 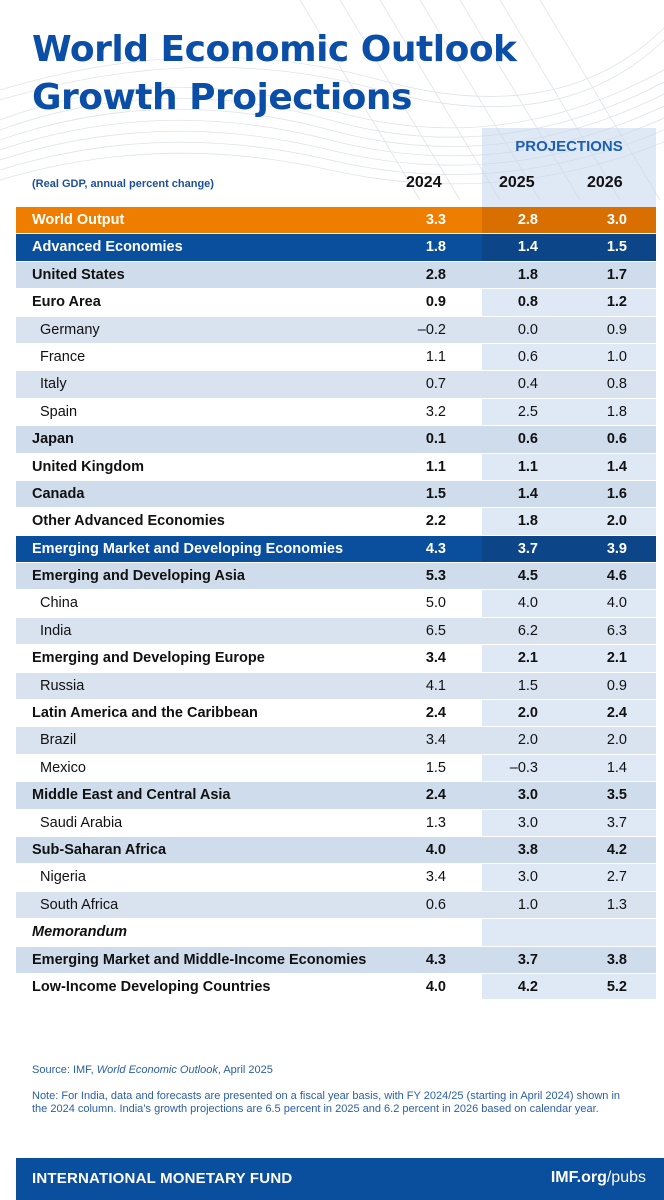 What do you see at coordinates (523, 767) in the screenshot?
I see `cell-2025: –0.3` at bounding box center [523, 767].